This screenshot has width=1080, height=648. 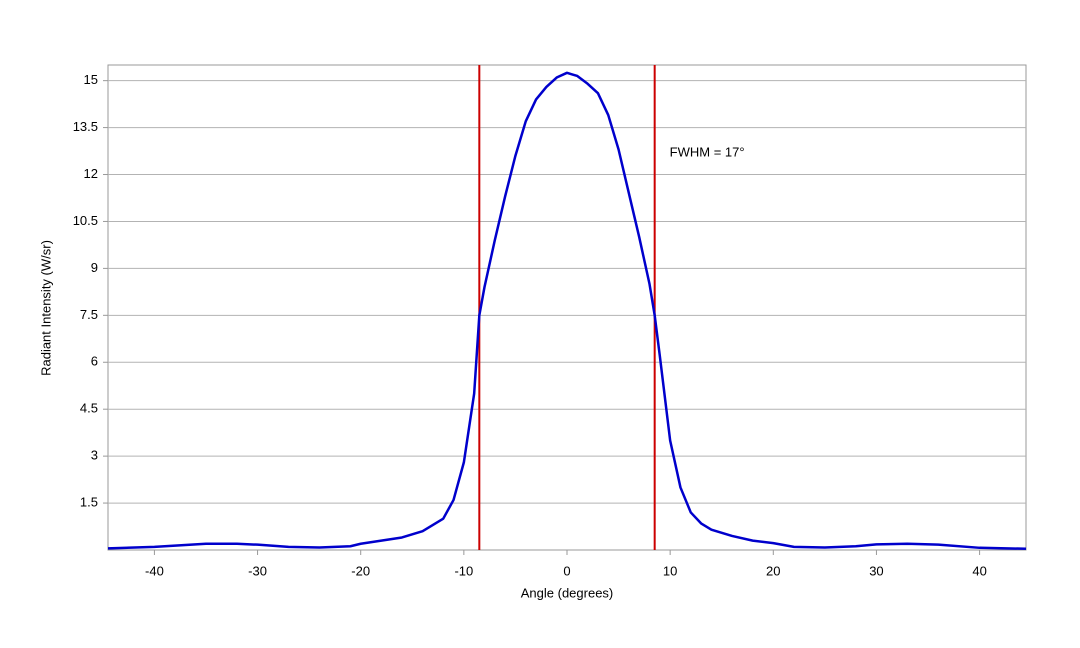 What do you see at coordinates (89, 314) in the screenshot?
I see `y-tick-label: 7.5` at bounding box center [89, 314].